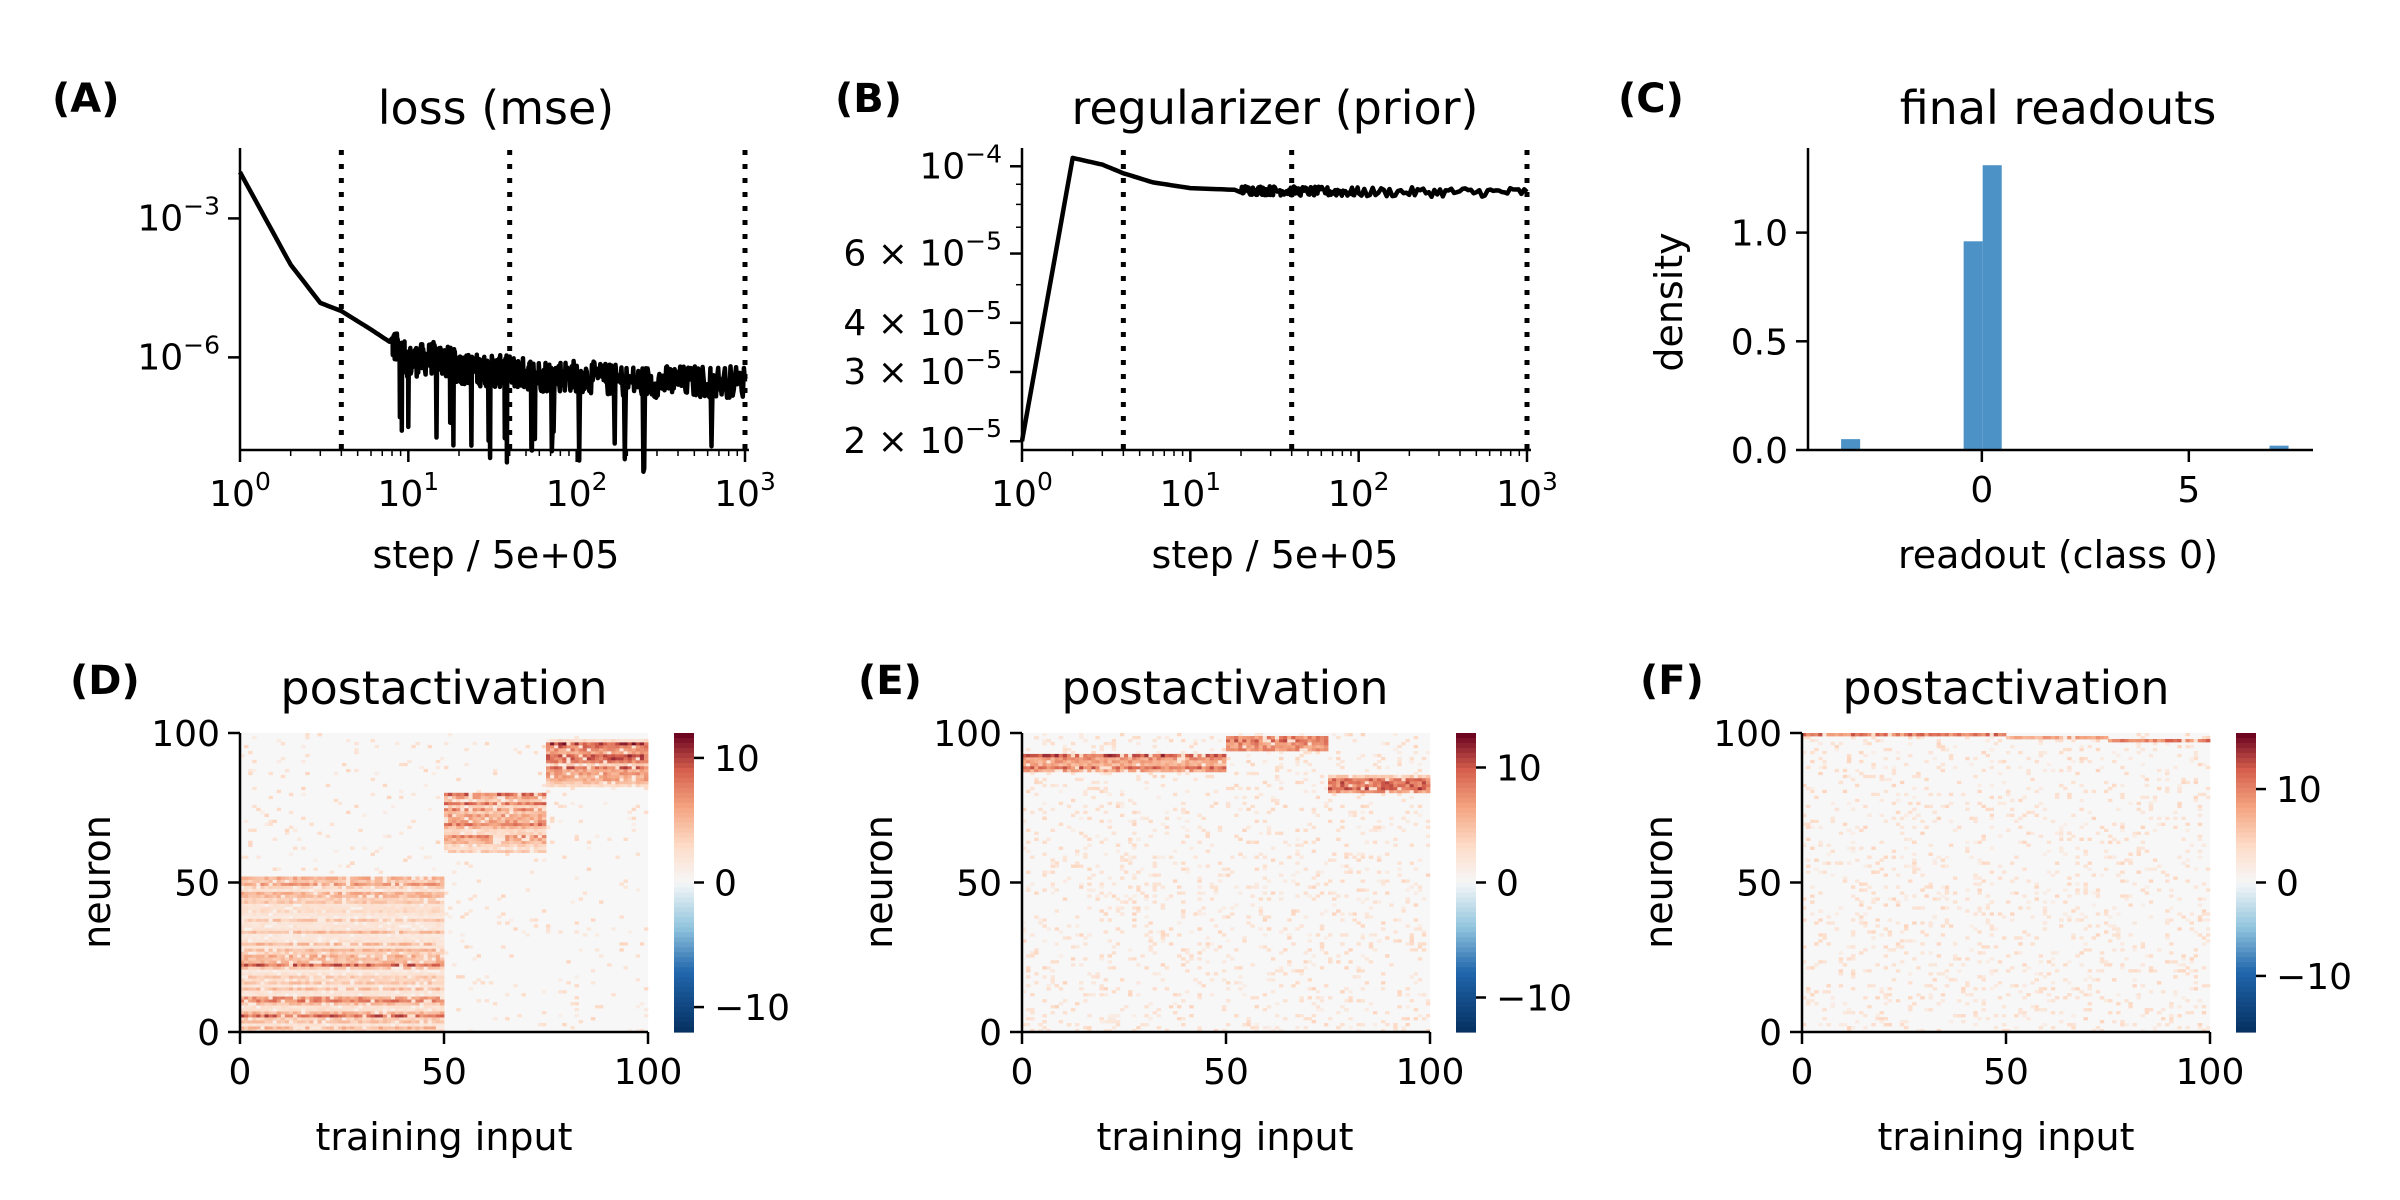  What do you see at coordinates (2058, 555) in the screenshot?
I see `x-axis-label: readout (class 0)` at bounding box center [2058, 555].